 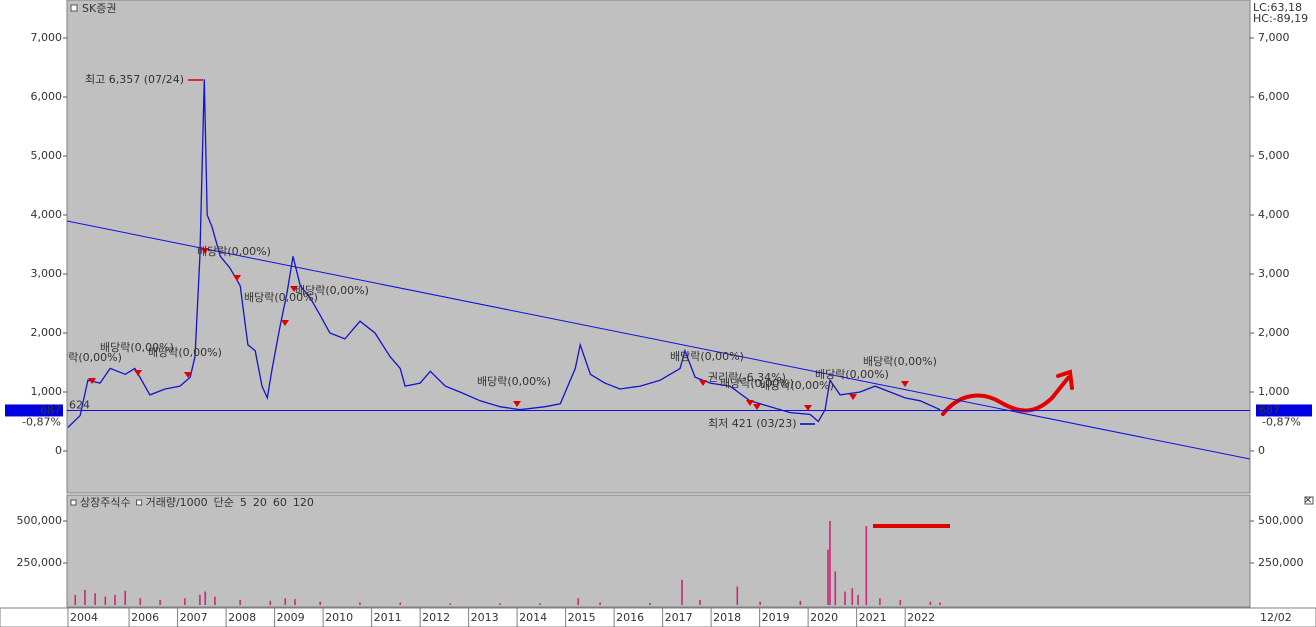 I want to click on x-tick-label: 2014, so click(x=533, y=617).